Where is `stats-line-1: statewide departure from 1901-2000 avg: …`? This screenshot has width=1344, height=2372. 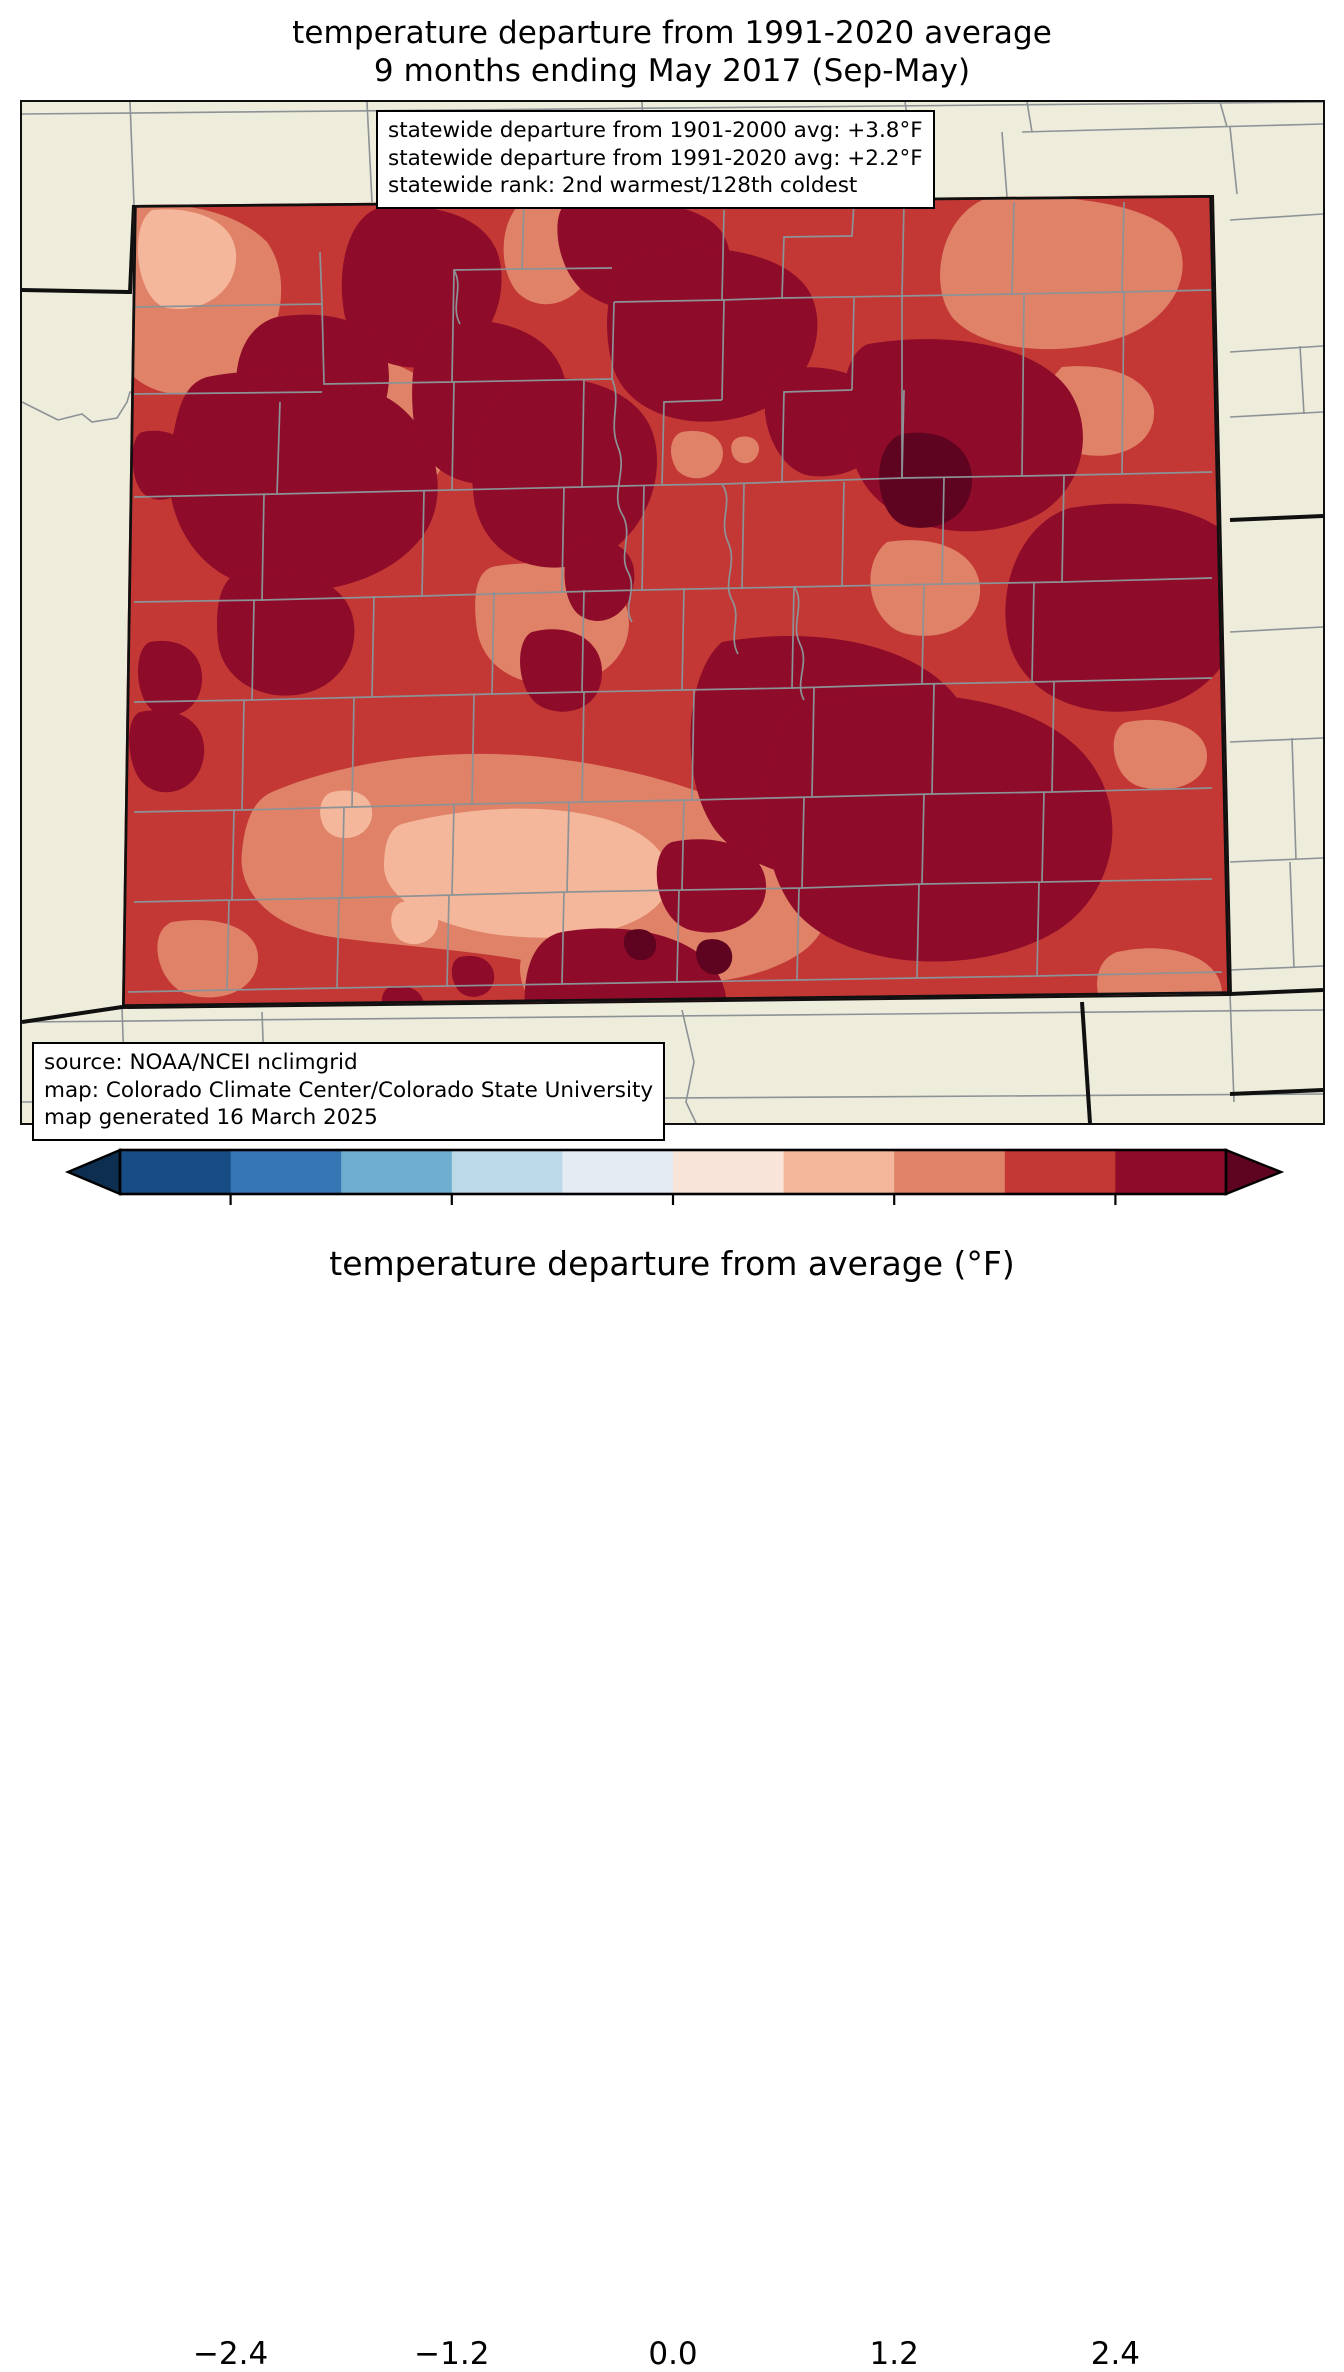
stats-line-1: statewide departure from 1901-2000 avg: … is located at coordinates (655, 130).